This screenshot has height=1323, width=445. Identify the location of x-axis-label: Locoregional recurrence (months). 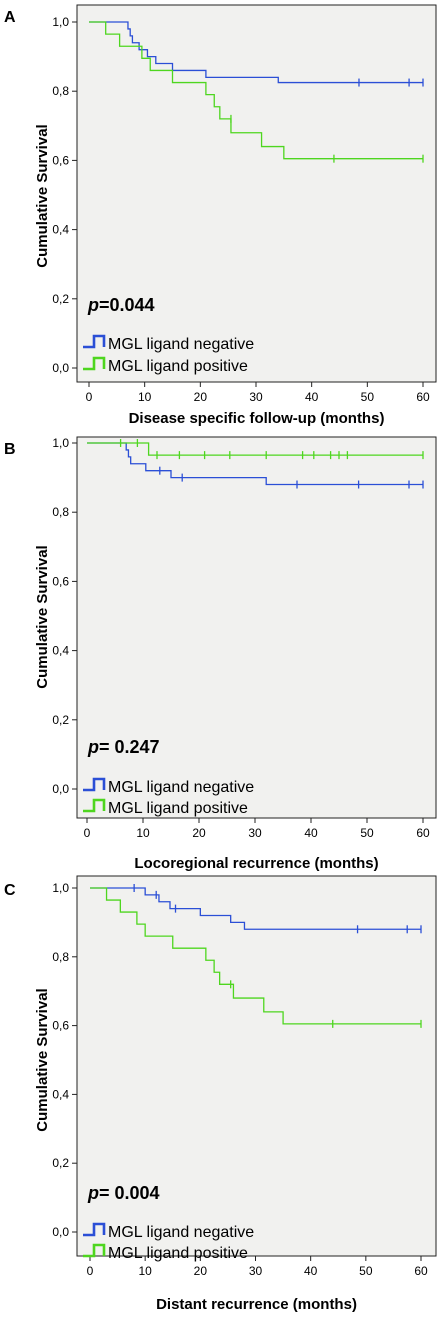
(256, 863).